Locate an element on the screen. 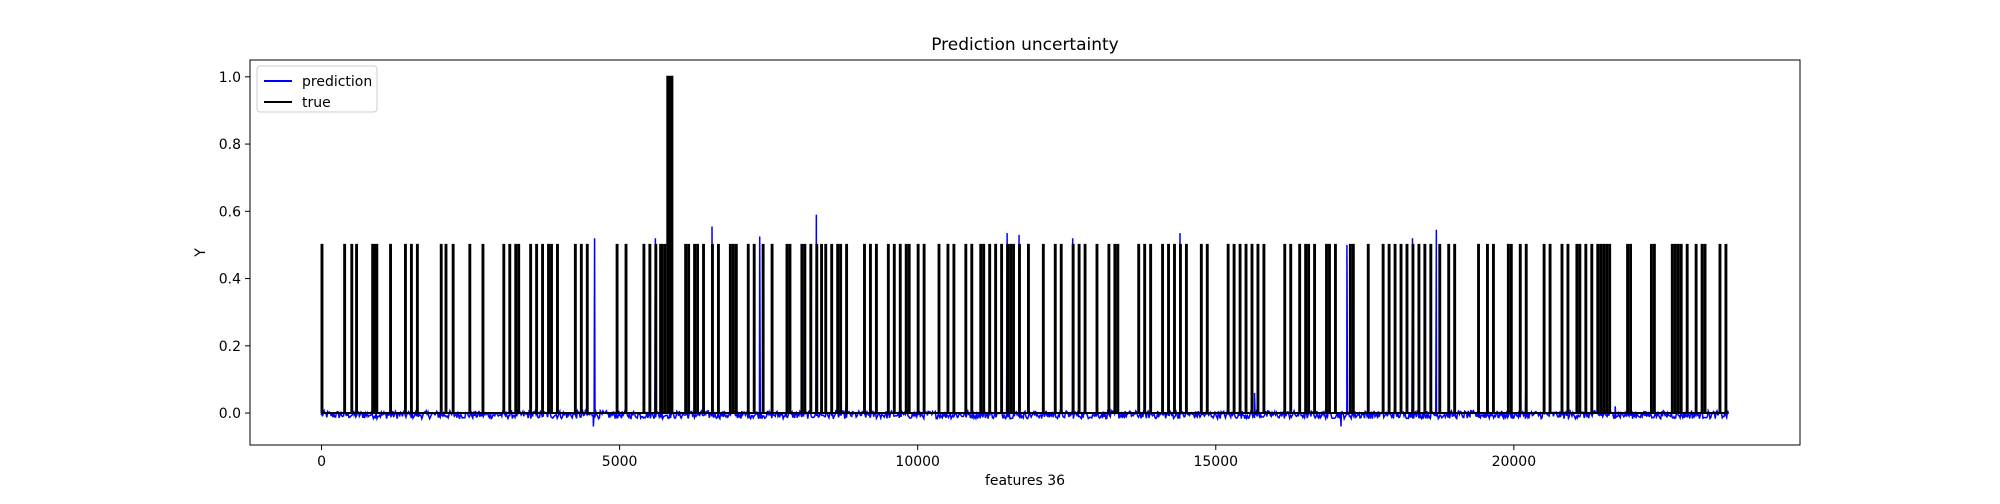 The image size is (2000, 504). legend-label-true: true is located at coordinates (316, 103).